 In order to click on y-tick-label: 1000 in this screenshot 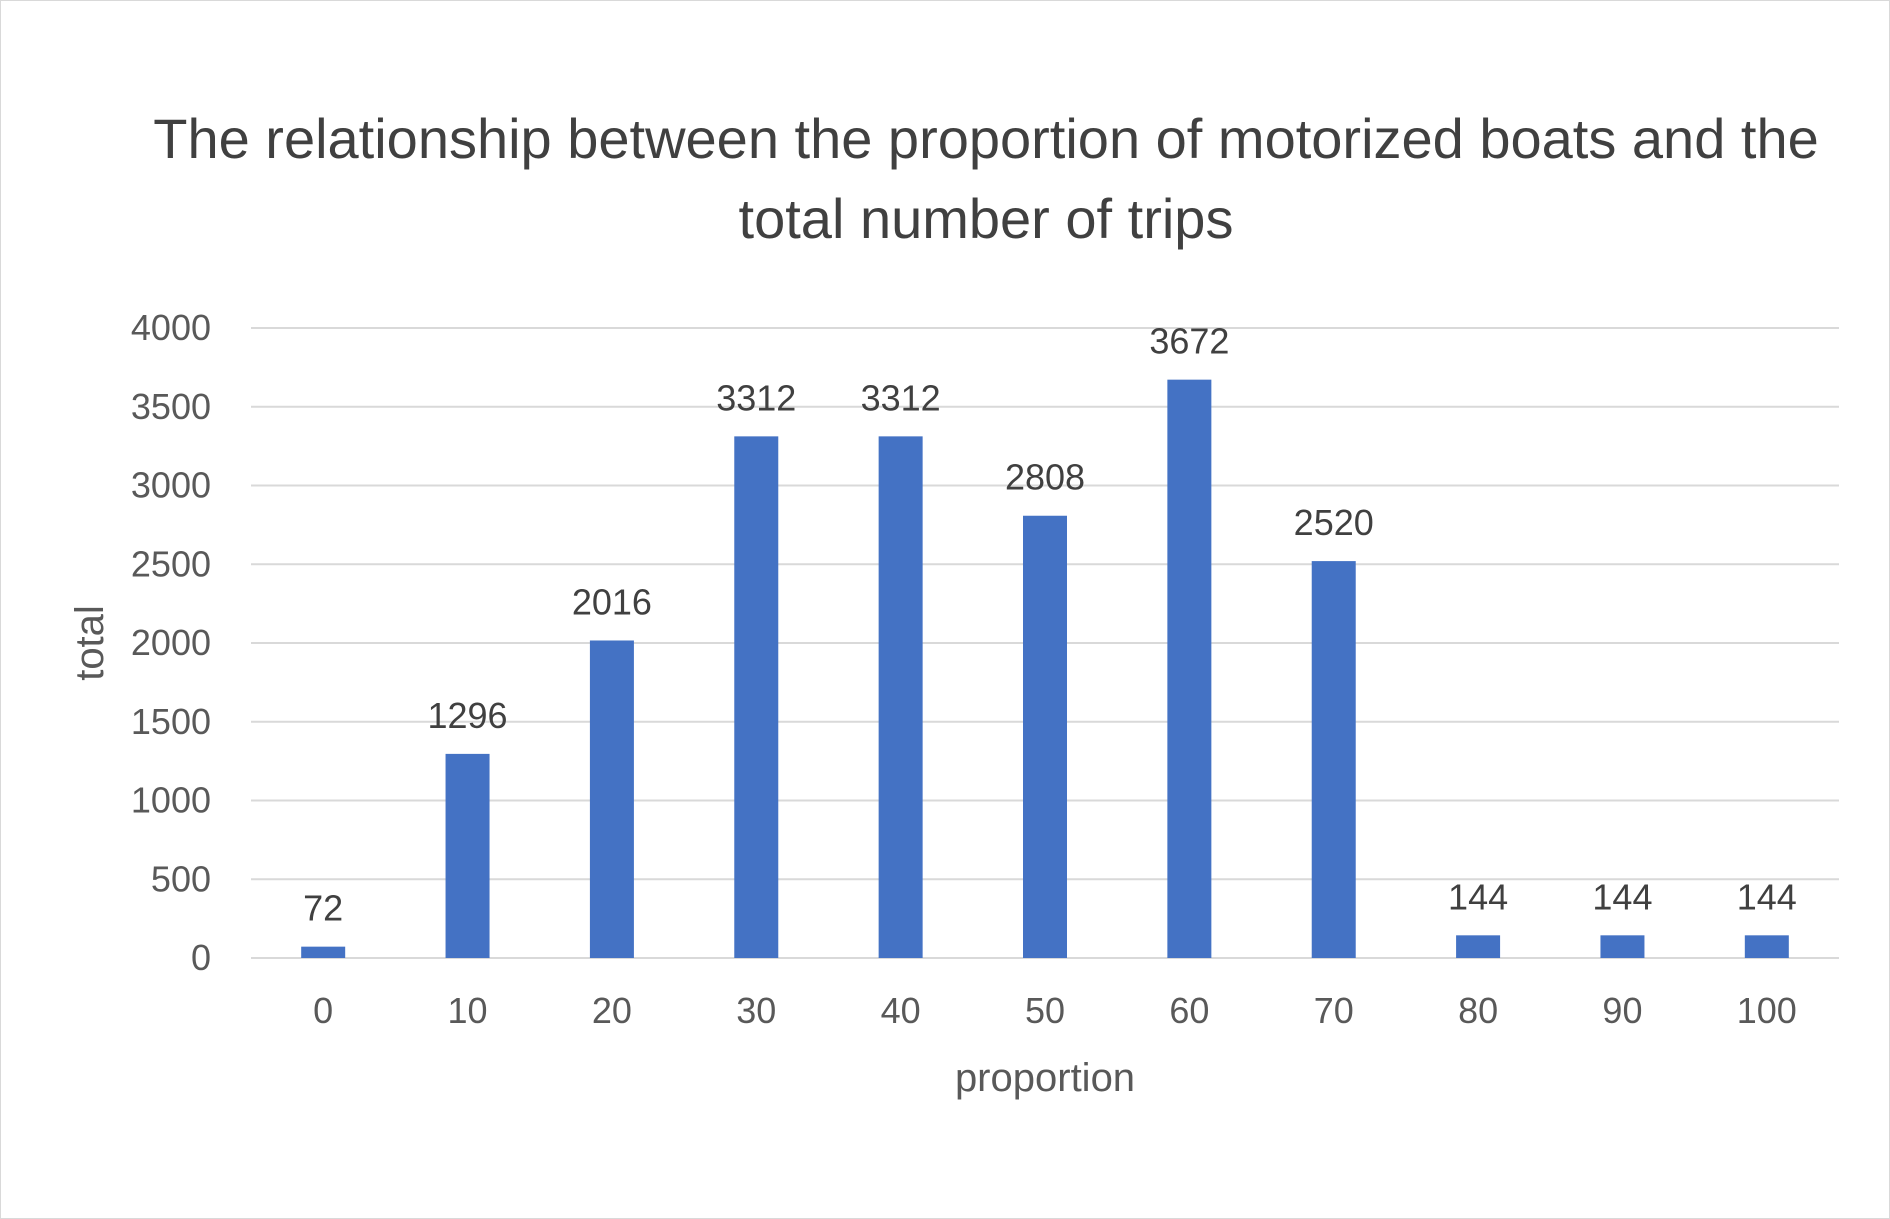, I will do `click(171, 800)`.